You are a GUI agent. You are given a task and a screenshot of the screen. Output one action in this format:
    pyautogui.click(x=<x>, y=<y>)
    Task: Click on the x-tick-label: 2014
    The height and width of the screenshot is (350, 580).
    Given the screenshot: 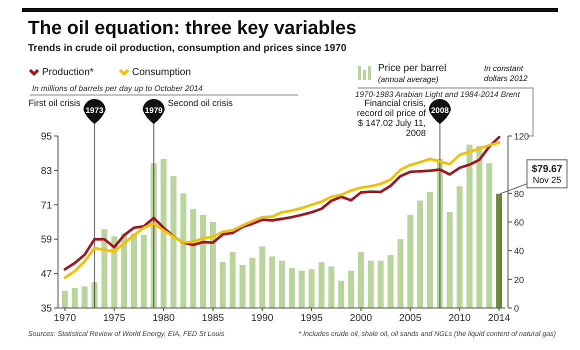 What is the action you would take?
    pyautogui.click(x=499, y=318)
    